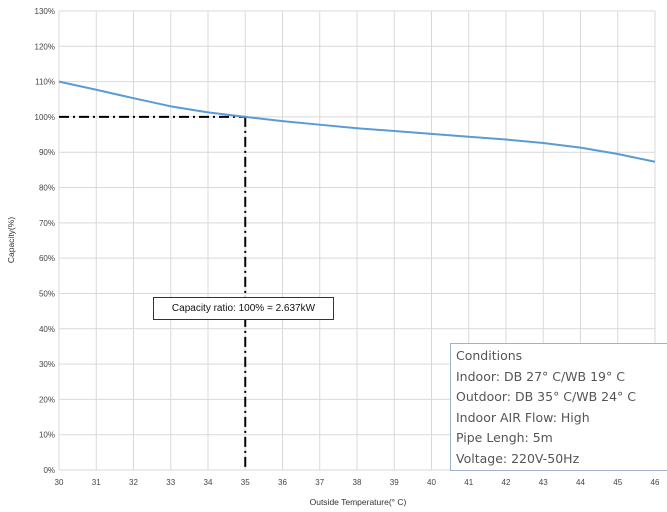 This screenshot has height=512, width=667. Describe the element at coordinates (523, 417) in the screenshot. I see `condition-air-flow: Indoor AIR Flow: High` at that location.